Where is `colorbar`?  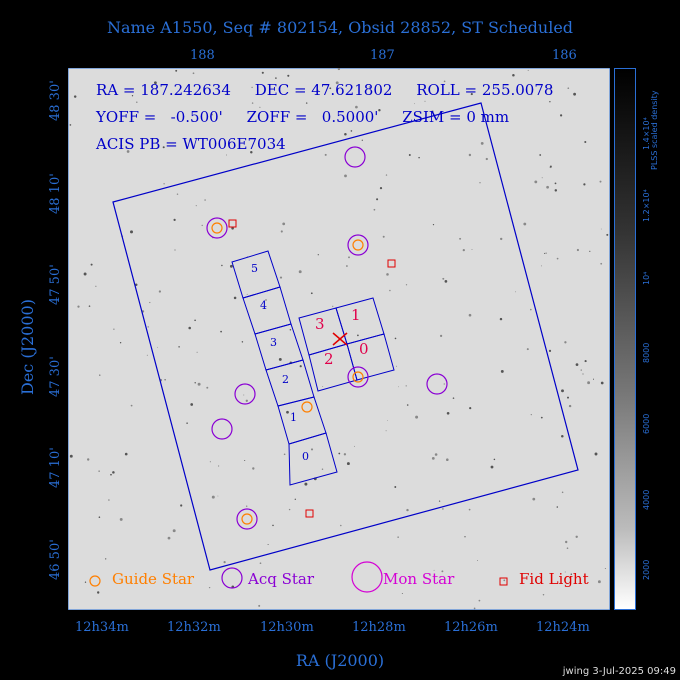
colorbar is located at coordinates (625, 339).